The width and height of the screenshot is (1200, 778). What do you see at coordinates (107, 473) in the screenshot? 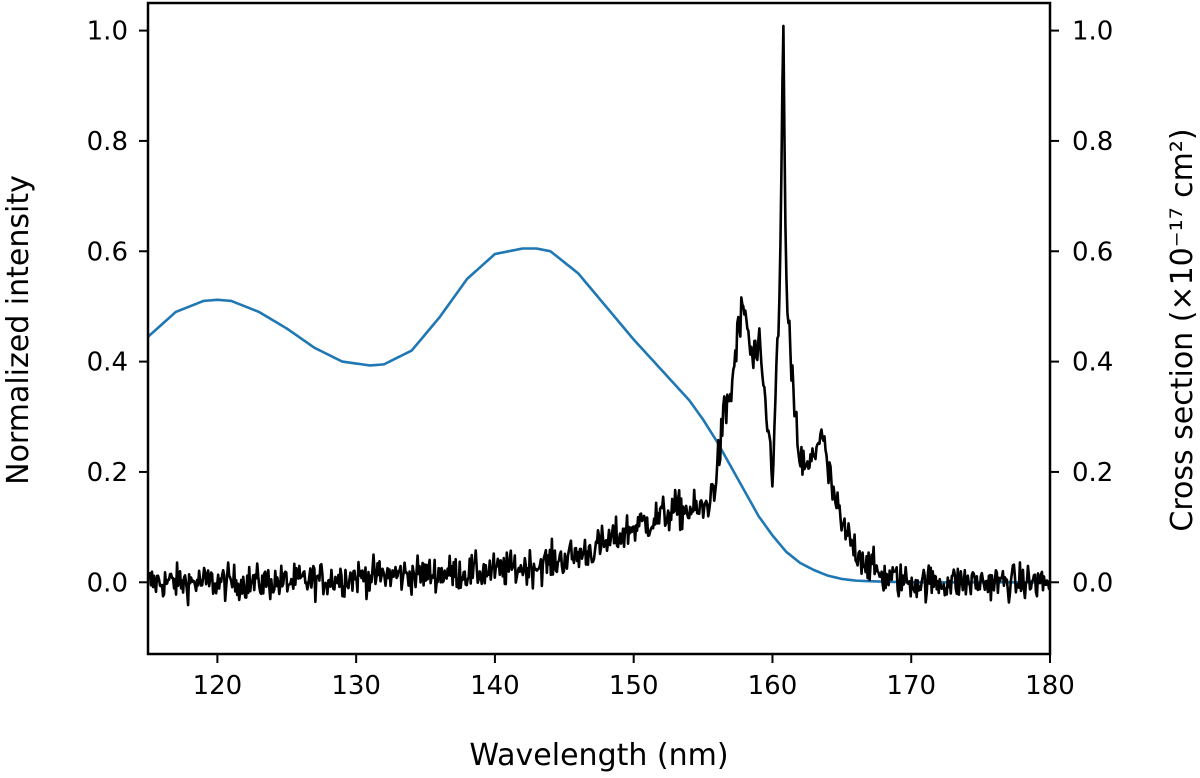
I see `y-left-tick-label: 0.2` at bounding box center [107, 473].